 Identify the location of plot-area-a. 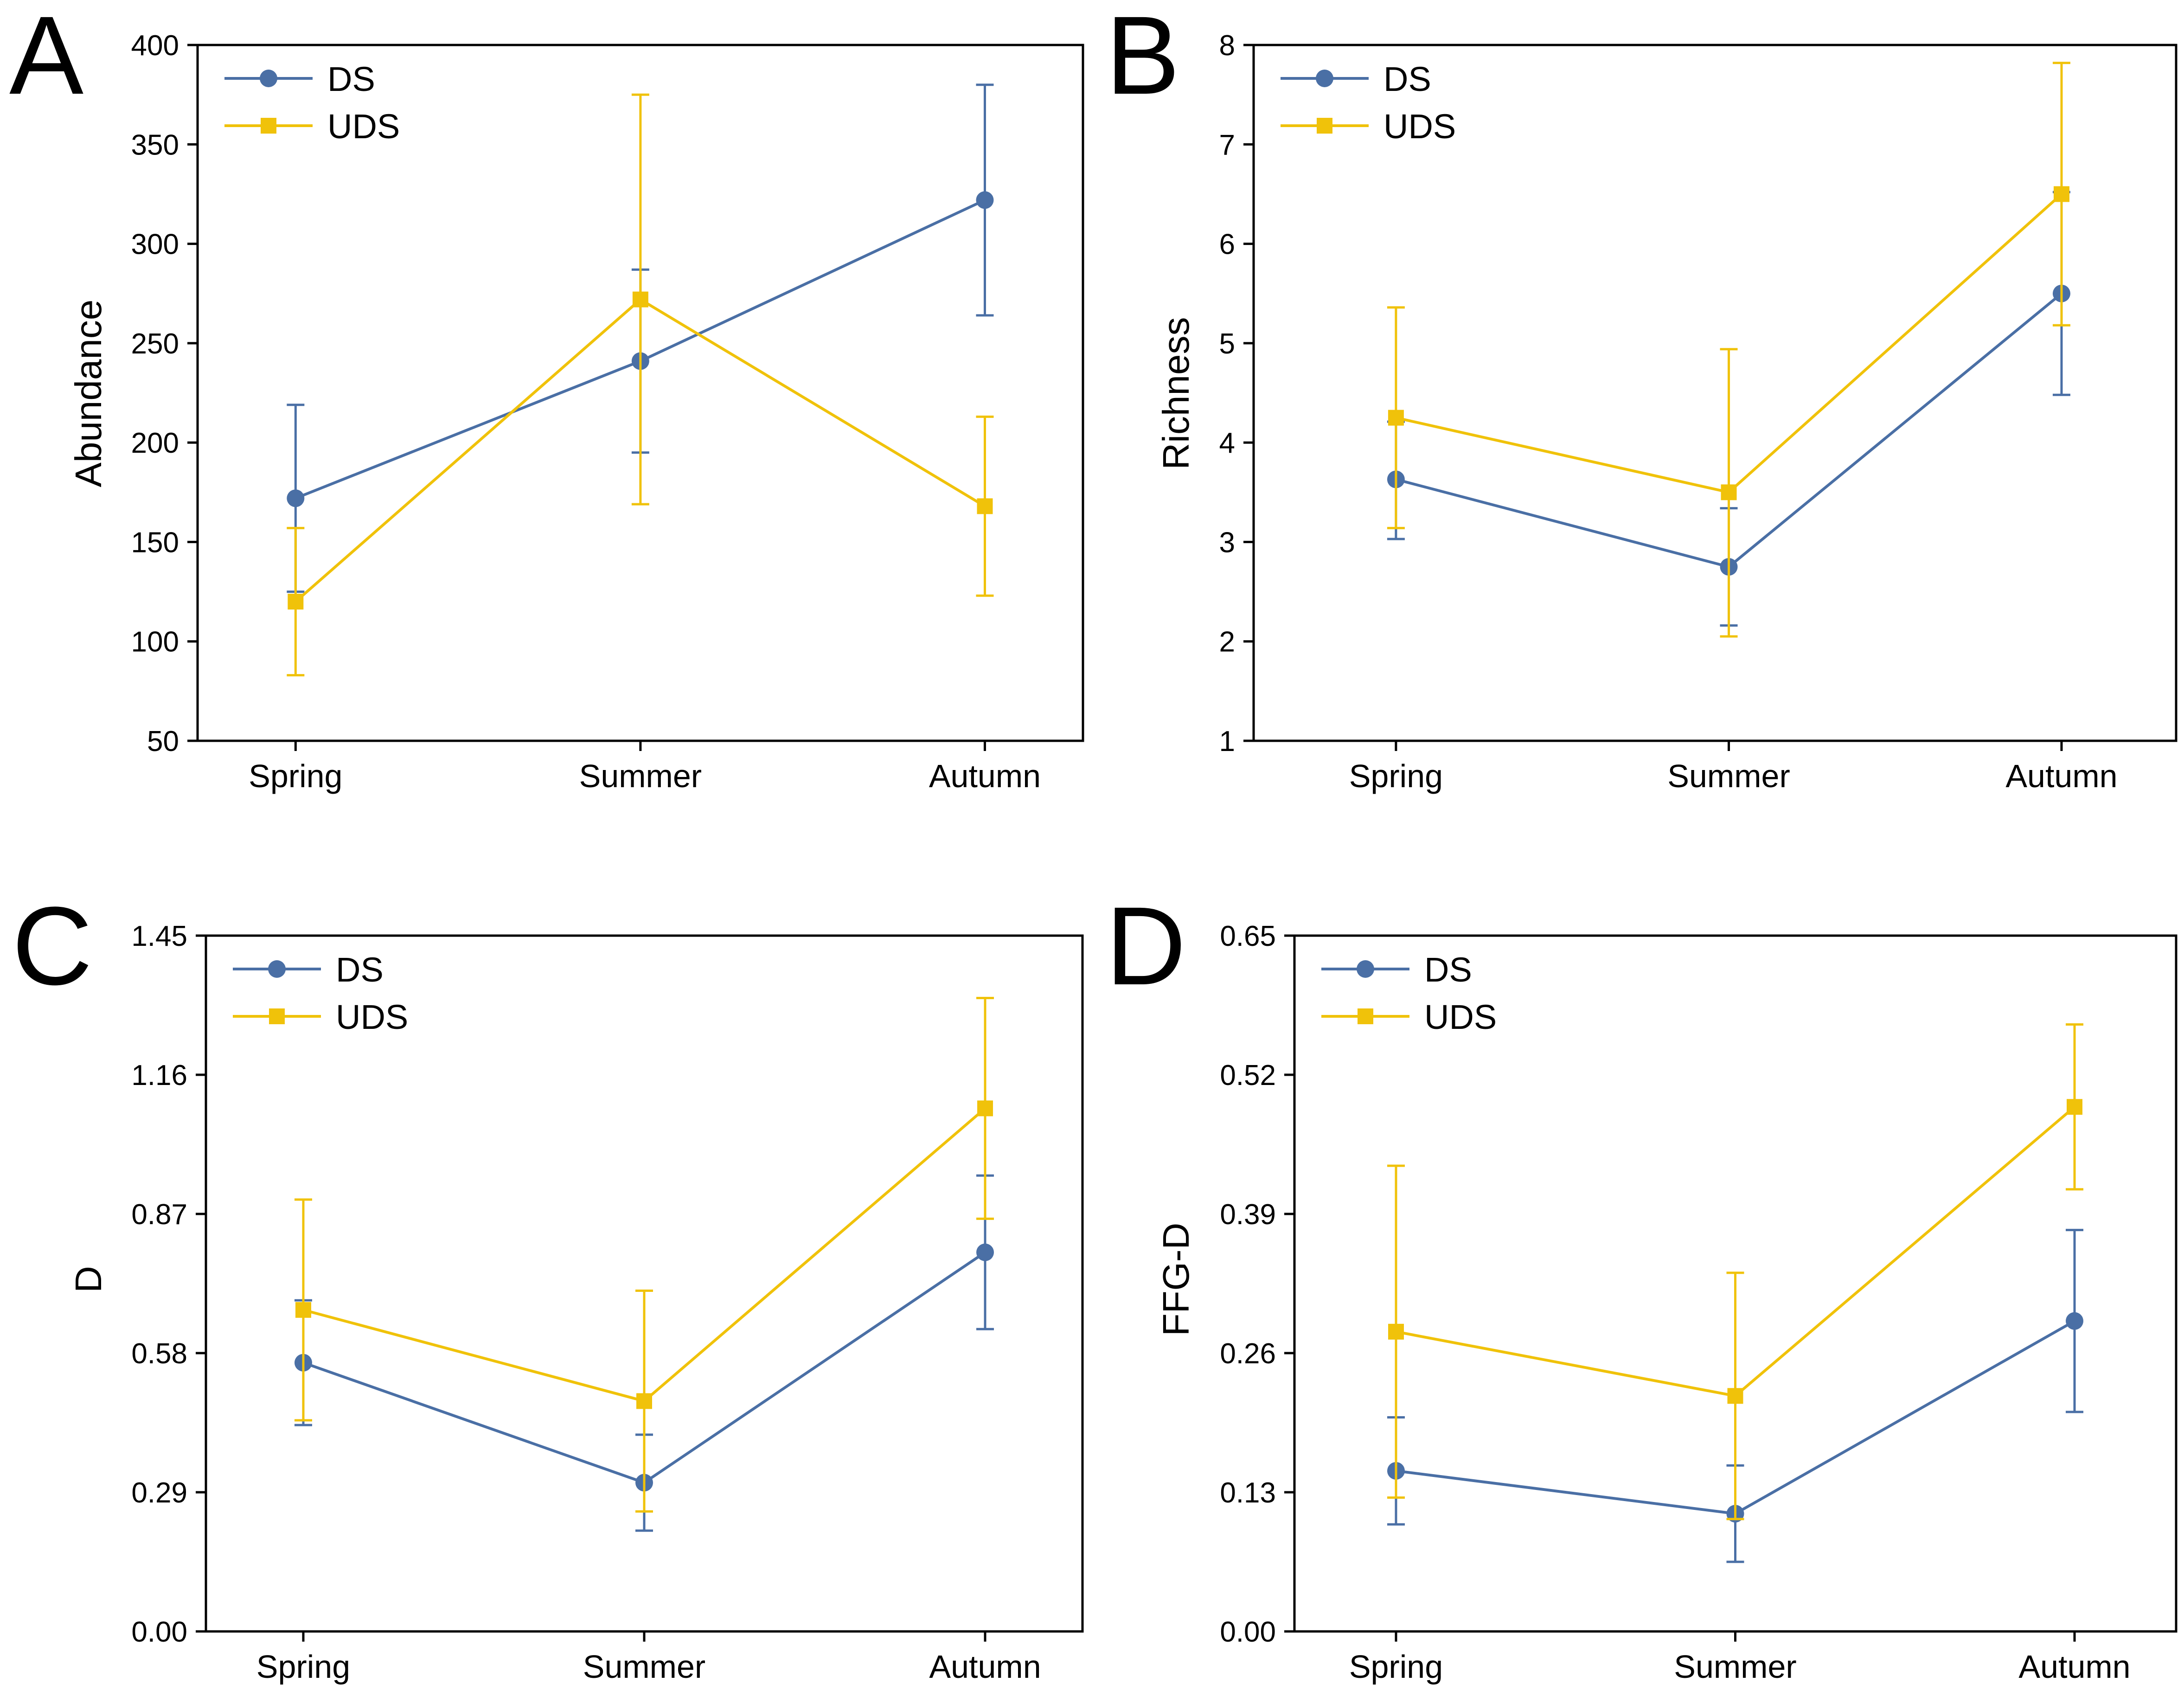
(640, 380).